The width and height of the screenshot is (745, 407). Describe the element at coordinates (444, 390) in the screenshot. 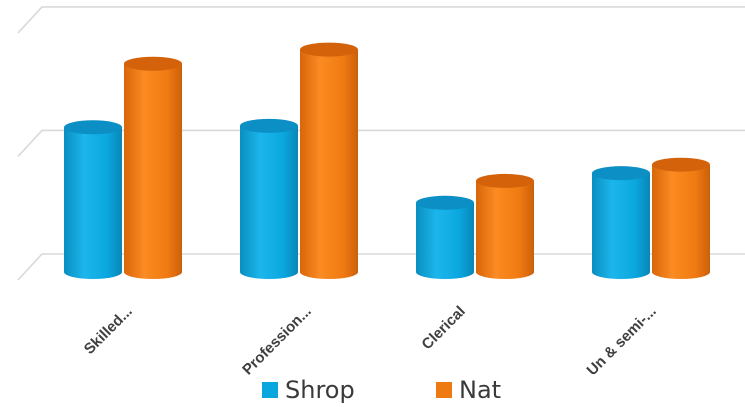

I see `legend-swatch-nat` at that location.